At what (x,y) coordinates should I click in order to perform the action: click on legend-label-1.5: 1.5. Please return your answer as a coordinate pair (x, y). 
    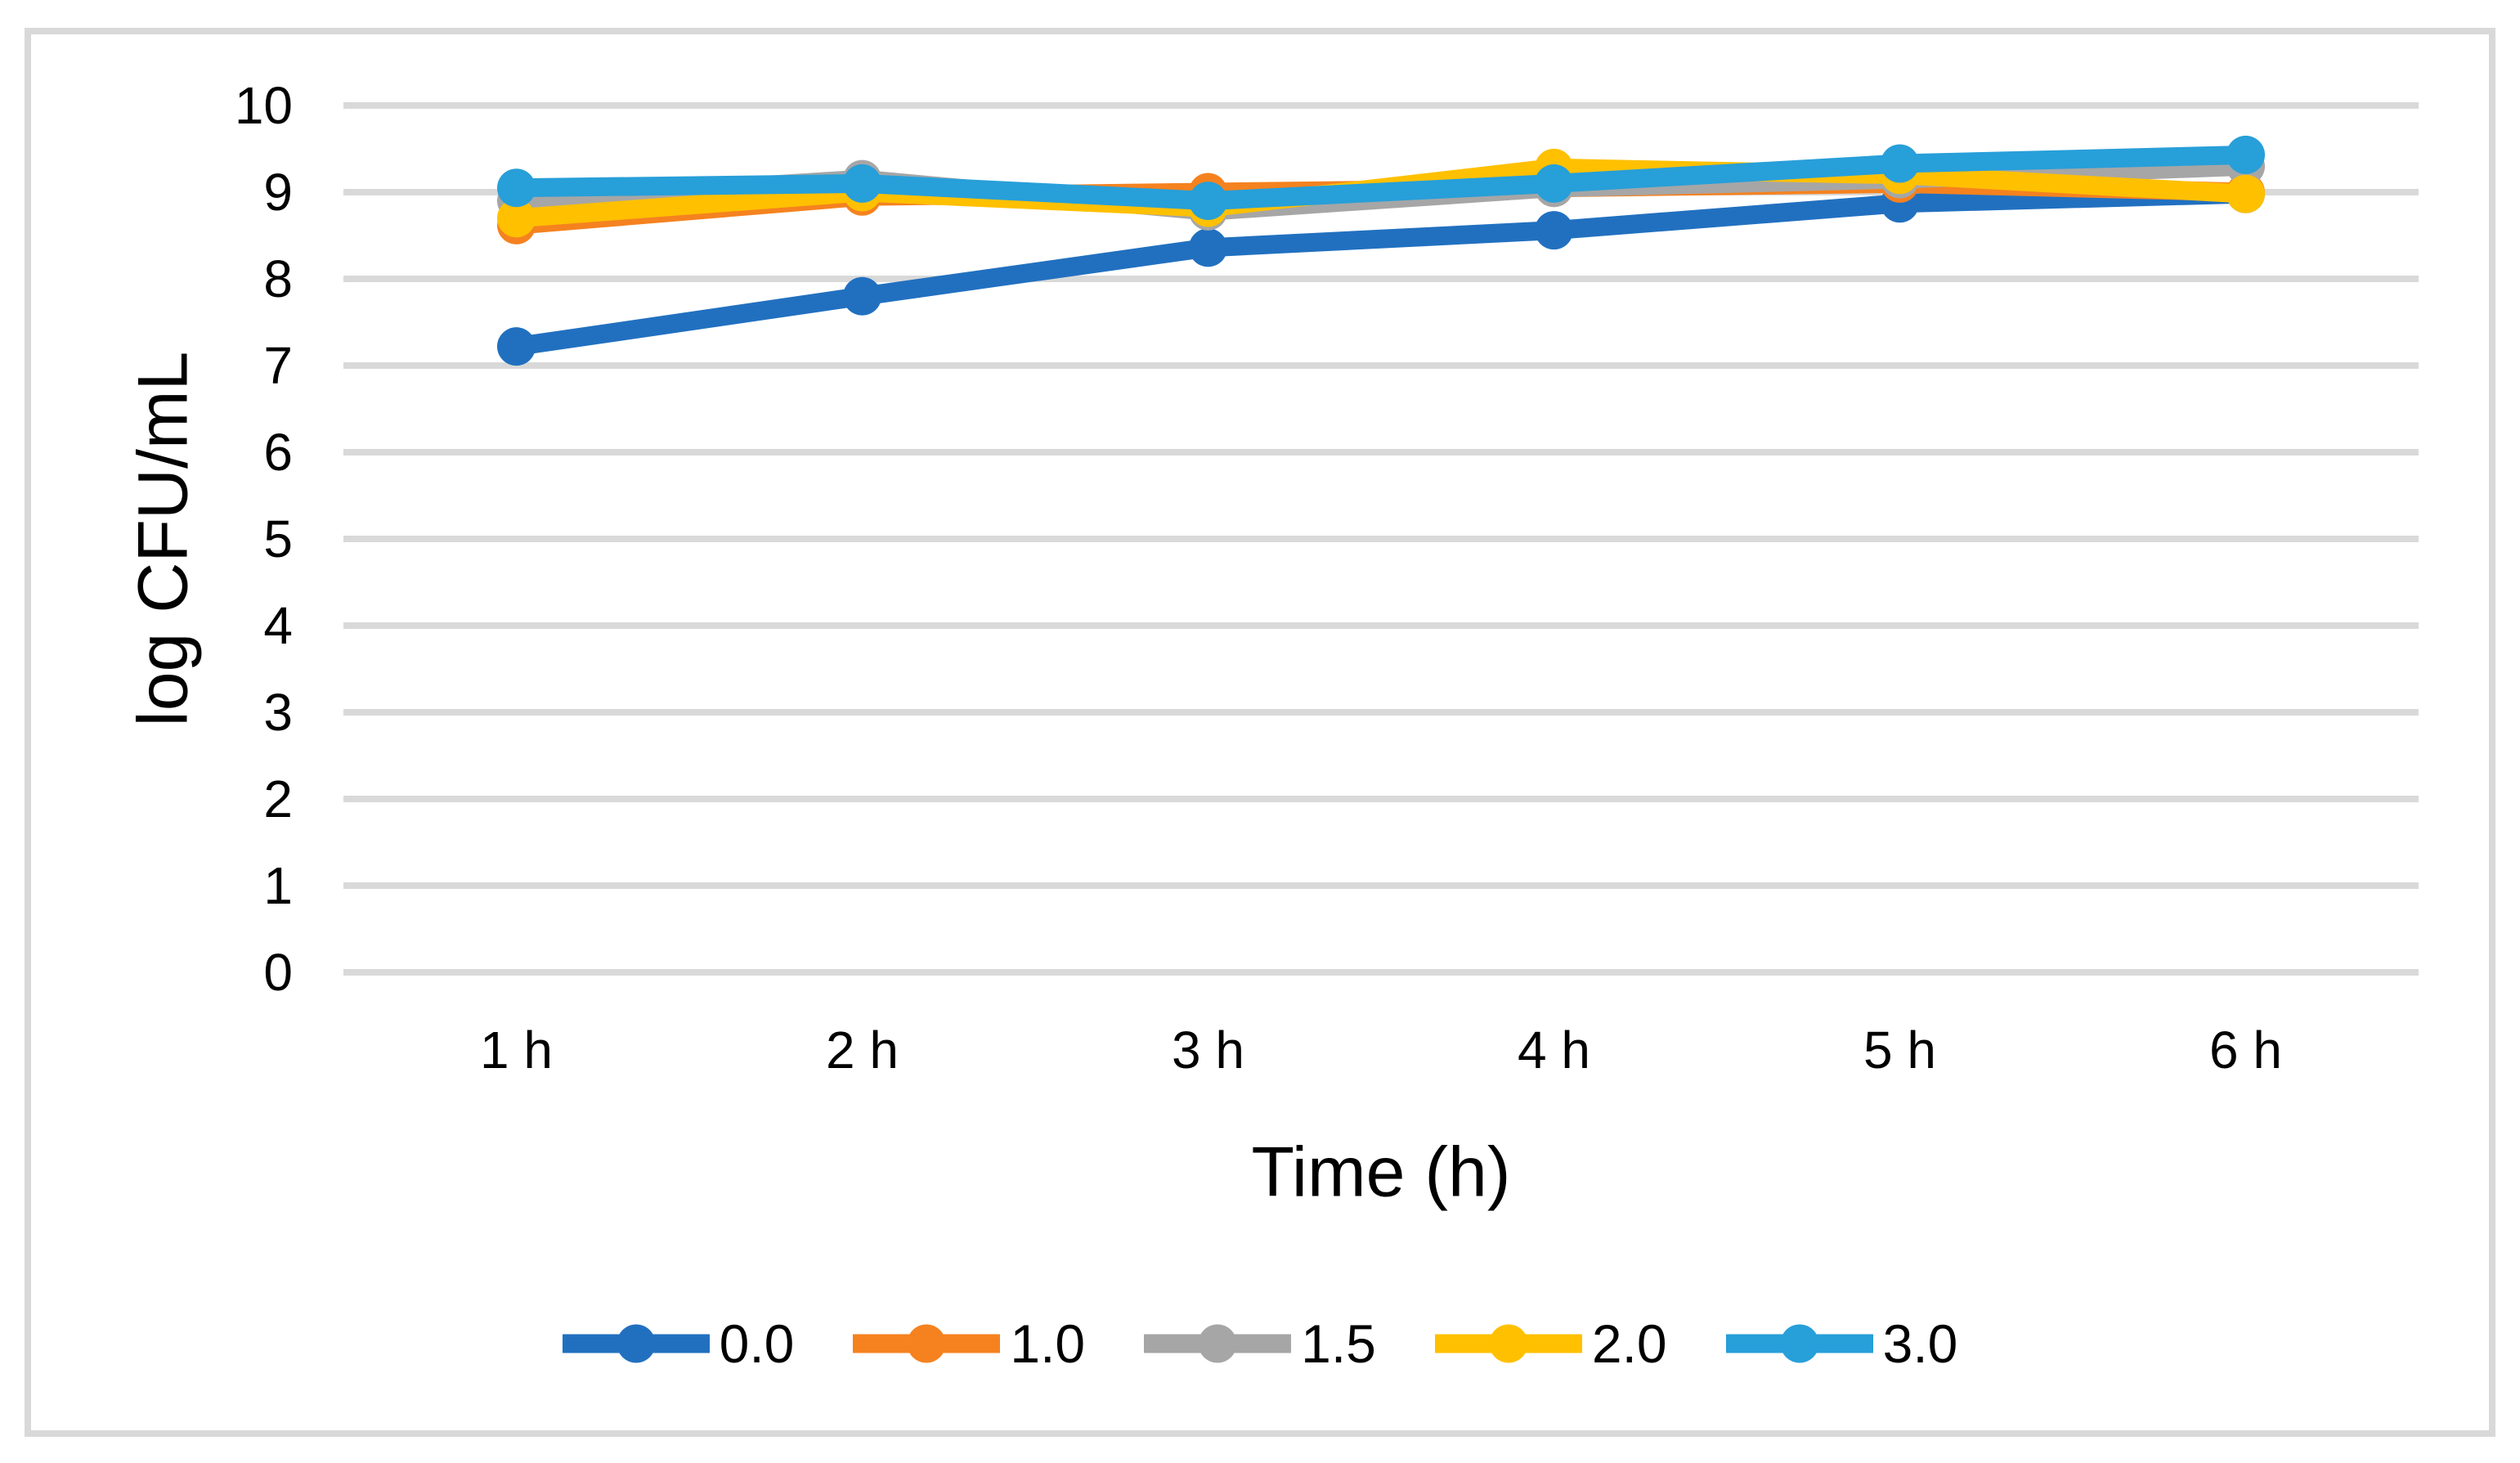
    Looking at the image, I should click on (1338, 1343).